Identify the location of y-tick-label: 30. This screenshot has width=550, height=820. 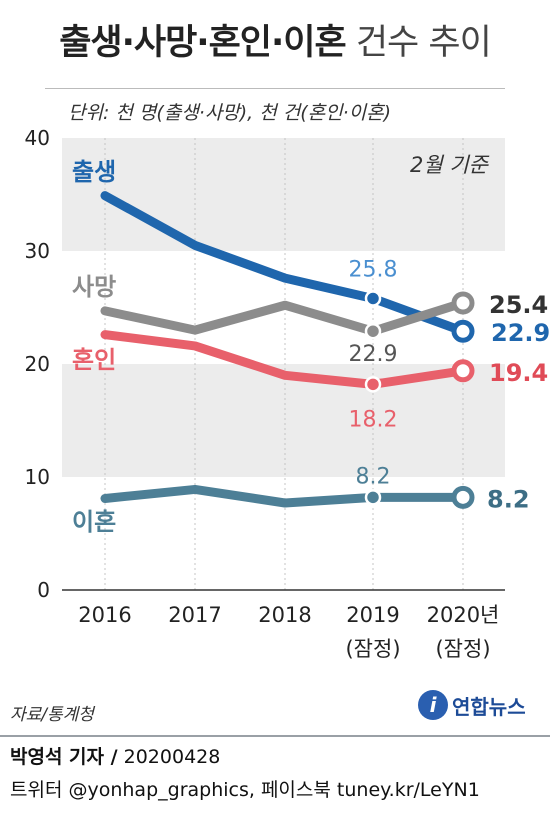
(37, 251).